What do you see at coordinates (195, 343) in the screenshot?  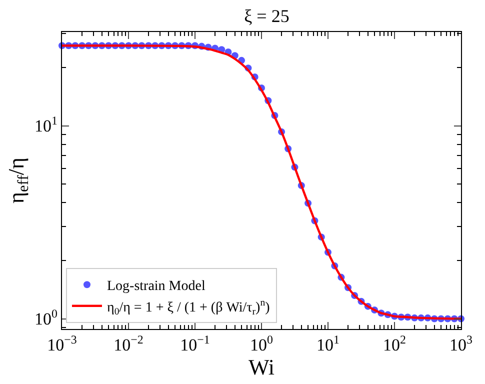 I see `x-tick-label: 10$^{−1}$` at bounding box center [195, 343].